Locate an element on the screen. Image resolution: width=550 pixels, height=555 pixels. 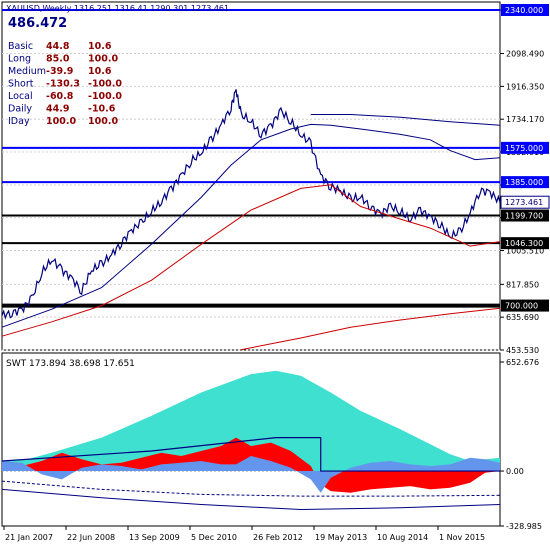
series-ma-very-long is located at coordinates (370, 329).